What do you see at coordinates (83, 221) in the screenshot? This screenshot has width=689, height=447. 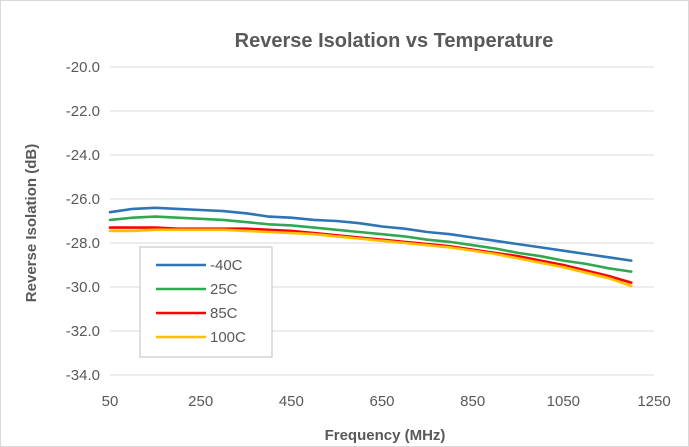 I see `y-axis-tick-labels: -20.0 -22.0 -24.0 -26.0 -28.0 -30.0 -32.0 -34.0` at bounding box center [83, 221].